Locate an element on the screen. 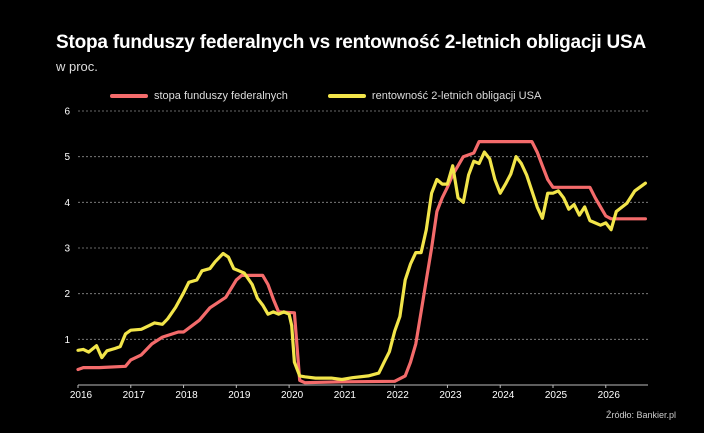 Image resolution: width=704 pixels, height=433 pixels. x-tick-label-2019: 2019 is located at coordinates (239, 395).